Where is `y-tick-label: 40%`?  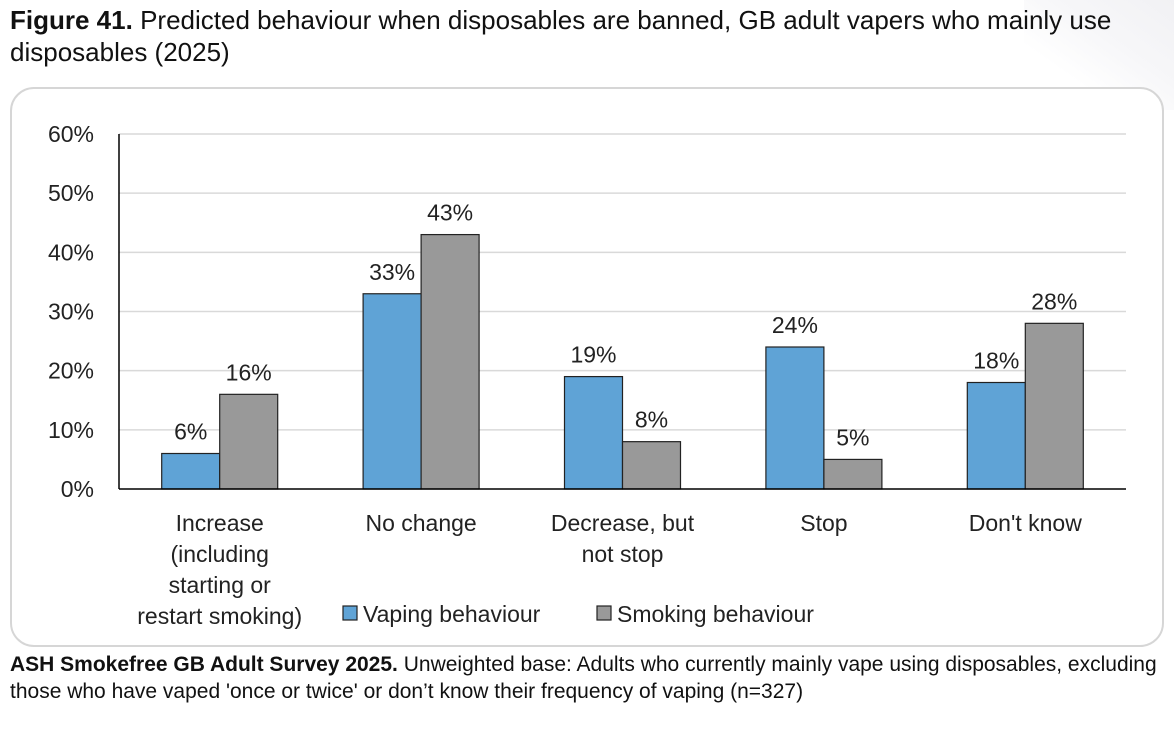
y-tick-label: 40% is located at coordinates (71, 252).